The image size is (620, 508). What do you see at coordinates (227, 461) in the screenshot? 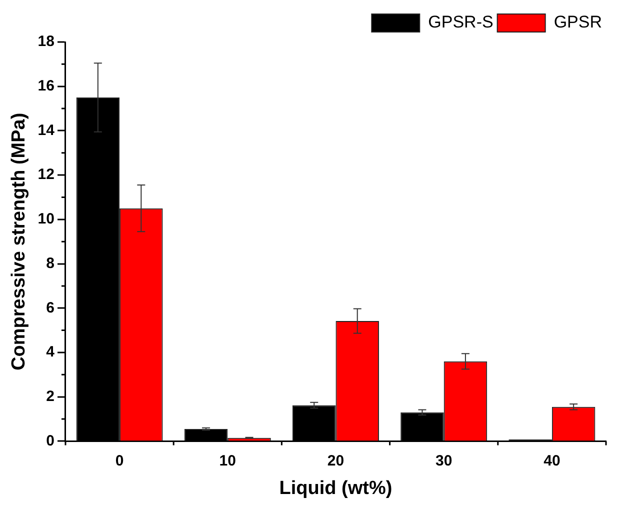
I see `x-tick-label: 10` at bounding box center [227, 461].